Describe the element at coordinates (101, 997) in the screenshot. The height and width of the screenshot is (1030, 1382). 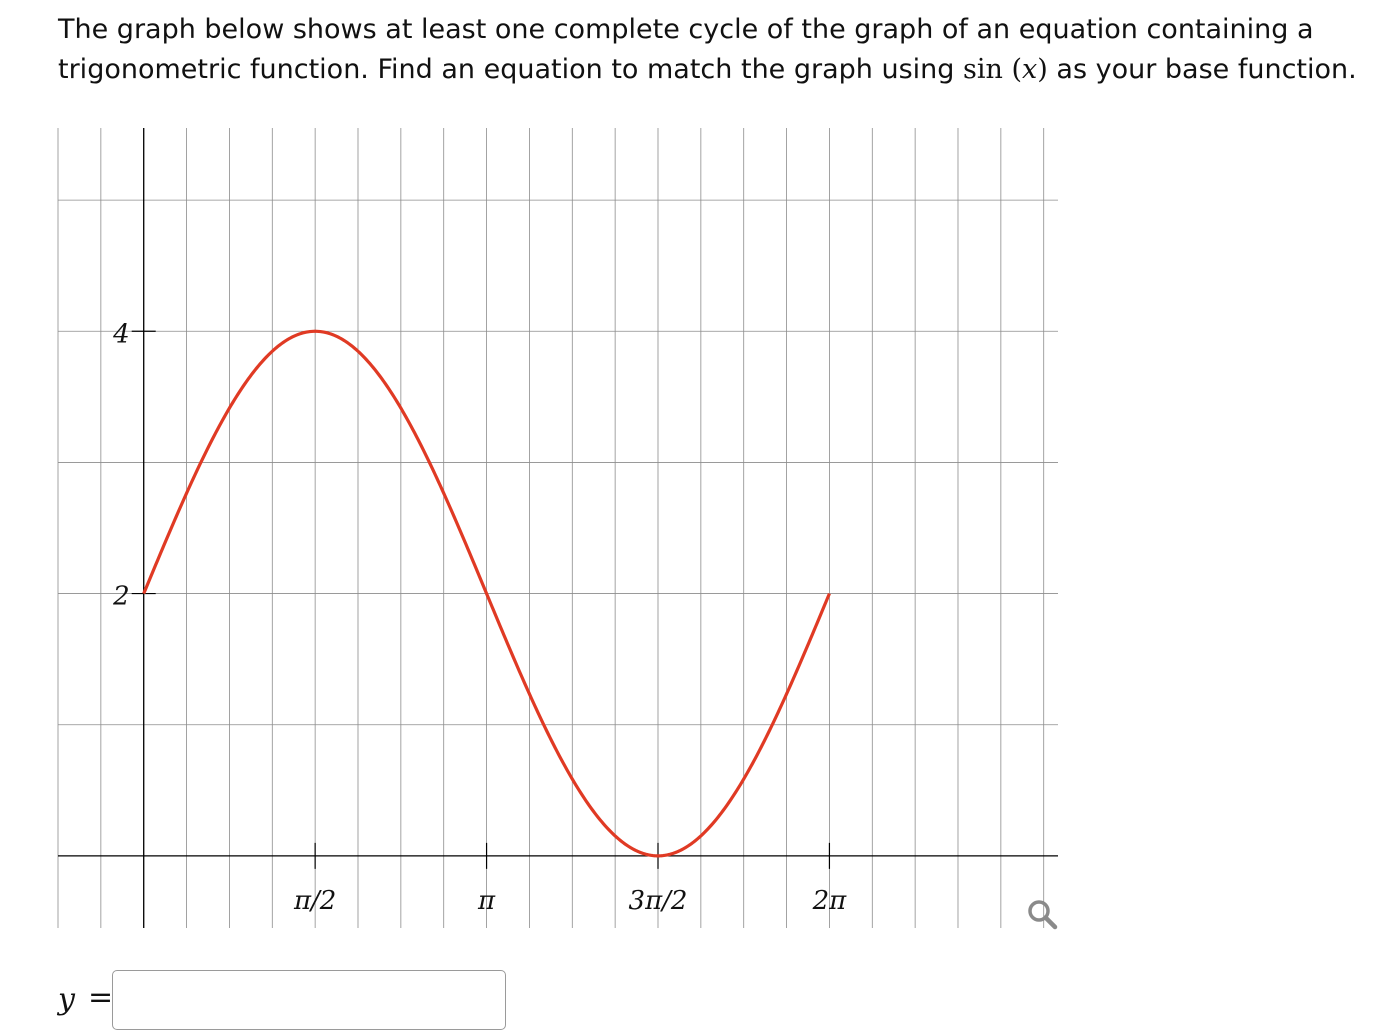
I see `equals-sign: =` at that location.